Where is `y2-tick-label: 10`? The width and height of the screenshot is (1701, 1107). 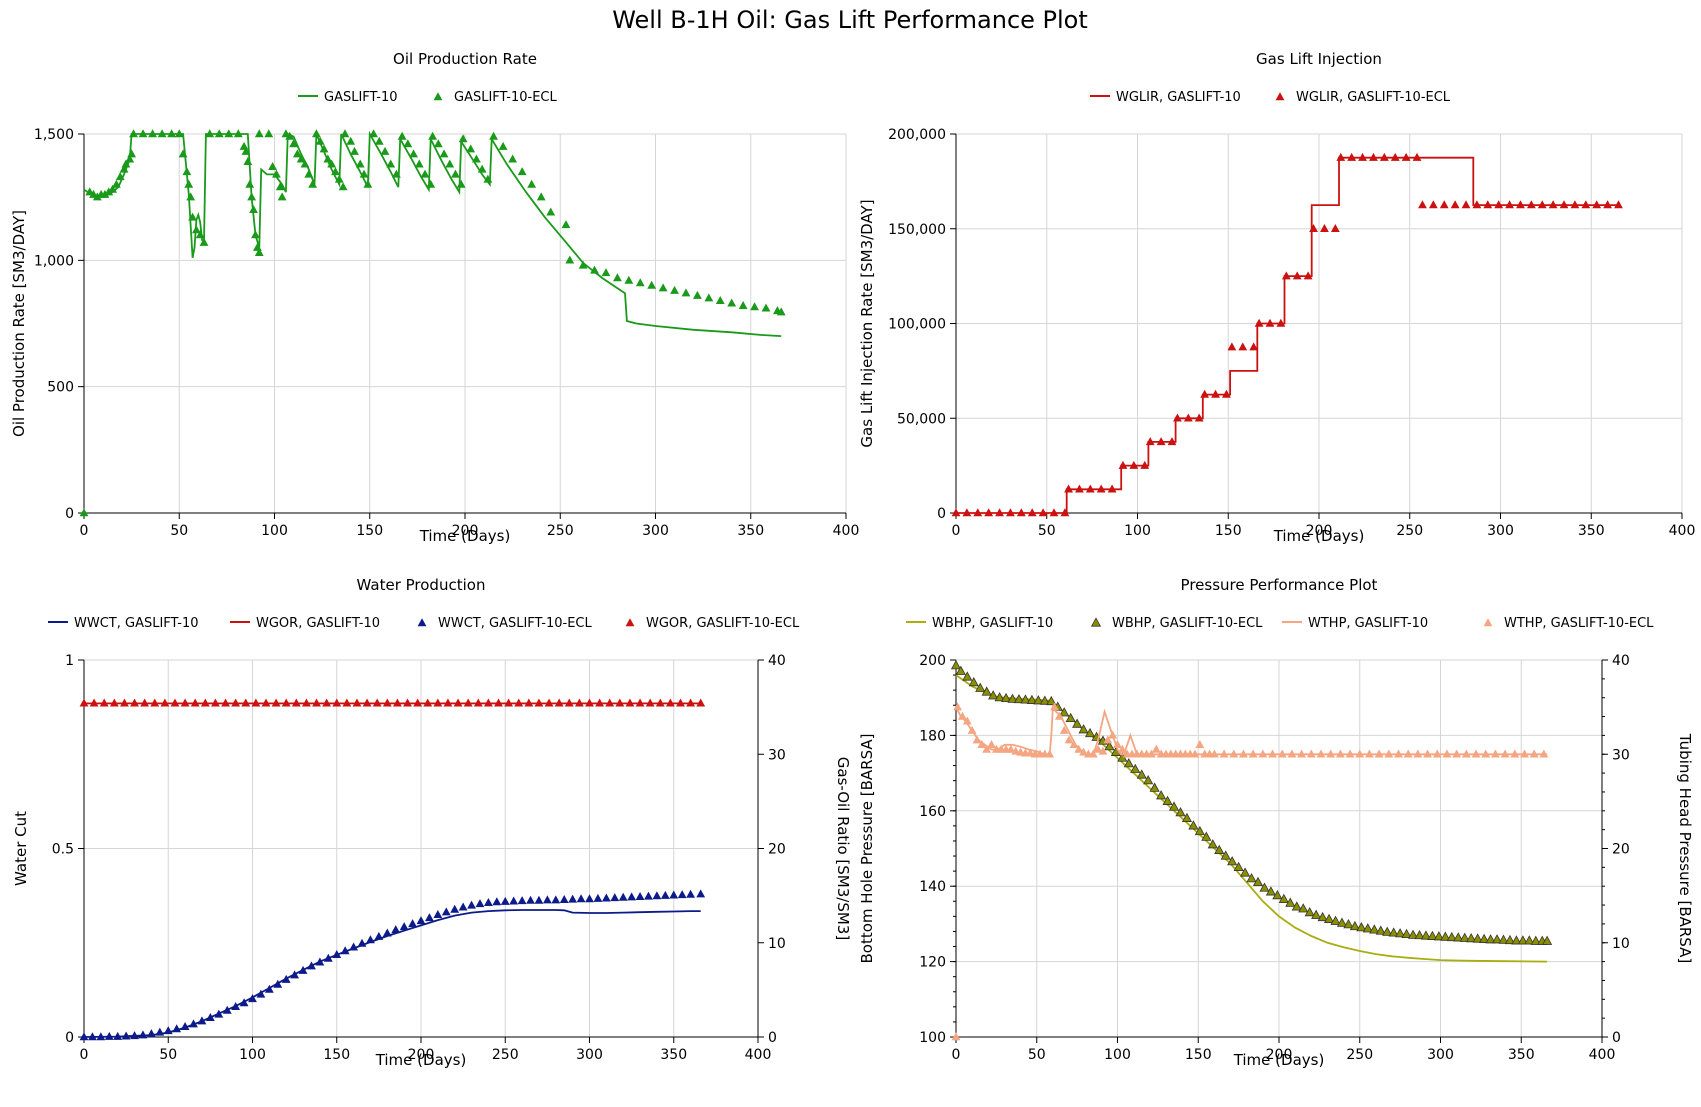
y2-tick-label: 10 is located at coordinates (1621, 944).